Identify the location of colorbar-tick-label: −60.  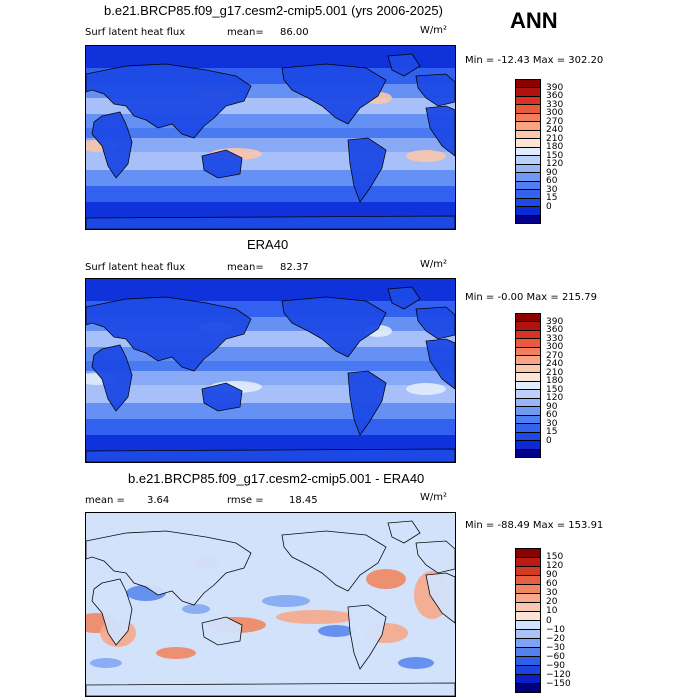
(555, 656).